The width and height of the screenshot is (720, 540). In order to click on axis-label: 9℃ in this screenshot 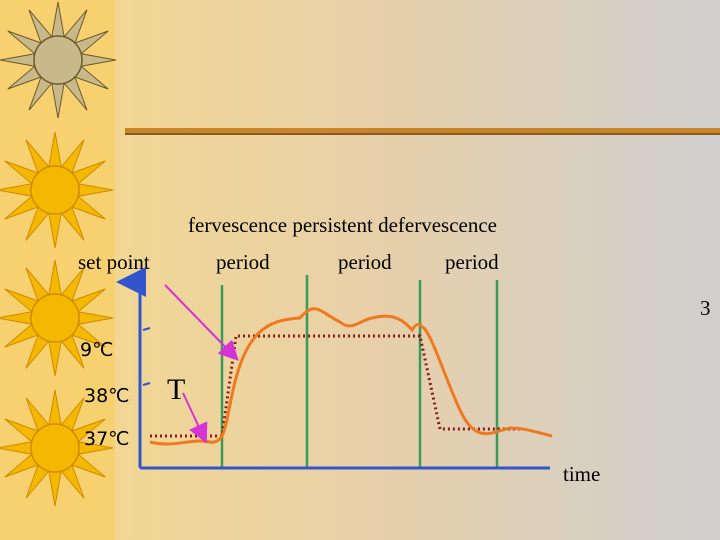, I will do `click(96, 350)`.